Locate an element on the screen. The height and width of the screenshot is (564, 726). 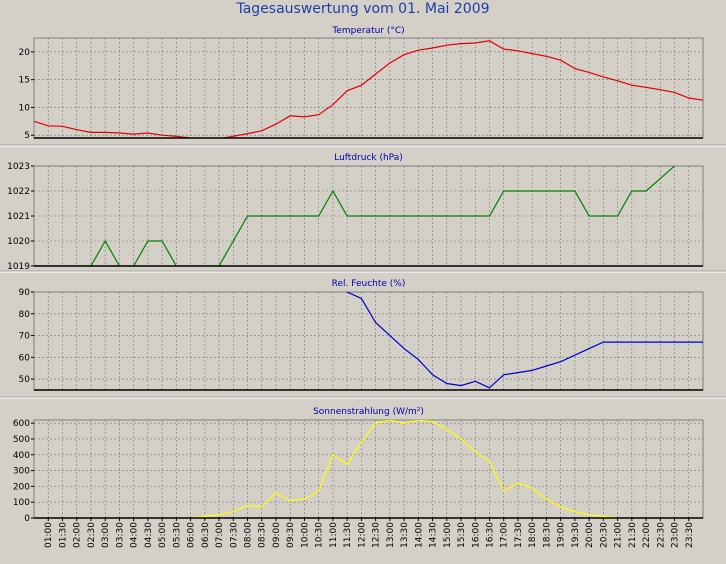
x-tick-label: 13:00 is located at coordinates (391, 535).